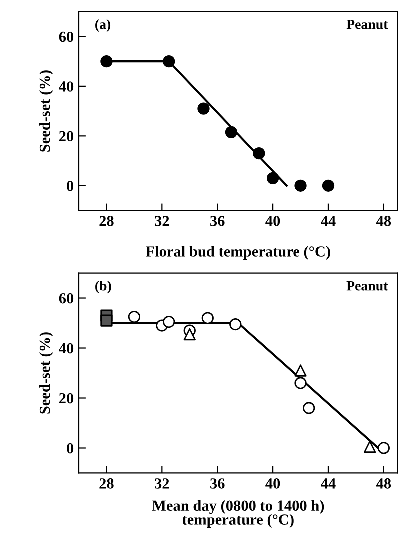 The image size is (401, 539). I want to click on x-axis-title: Floral bud temperature (°C), so click(238, 253).